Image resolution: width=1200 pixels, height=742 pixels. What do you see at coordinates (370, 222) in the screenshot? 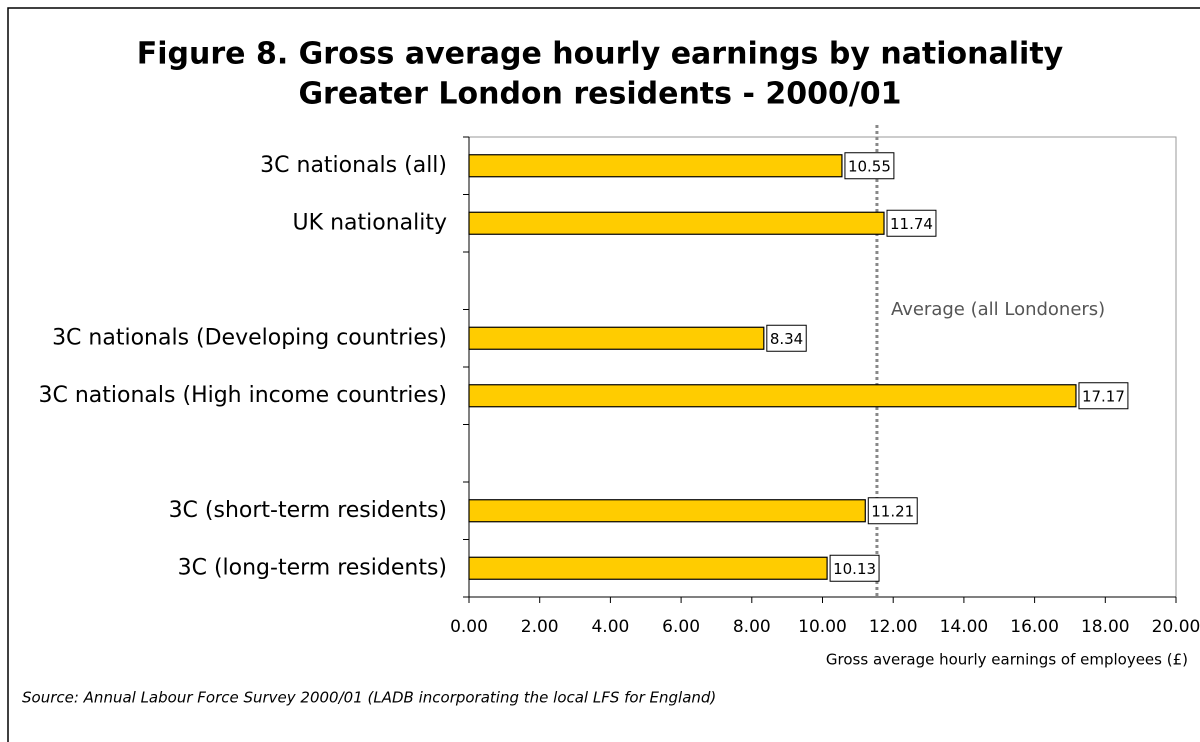
I see `y-tick-label: UK nationality` at bounding box center [370, 222].